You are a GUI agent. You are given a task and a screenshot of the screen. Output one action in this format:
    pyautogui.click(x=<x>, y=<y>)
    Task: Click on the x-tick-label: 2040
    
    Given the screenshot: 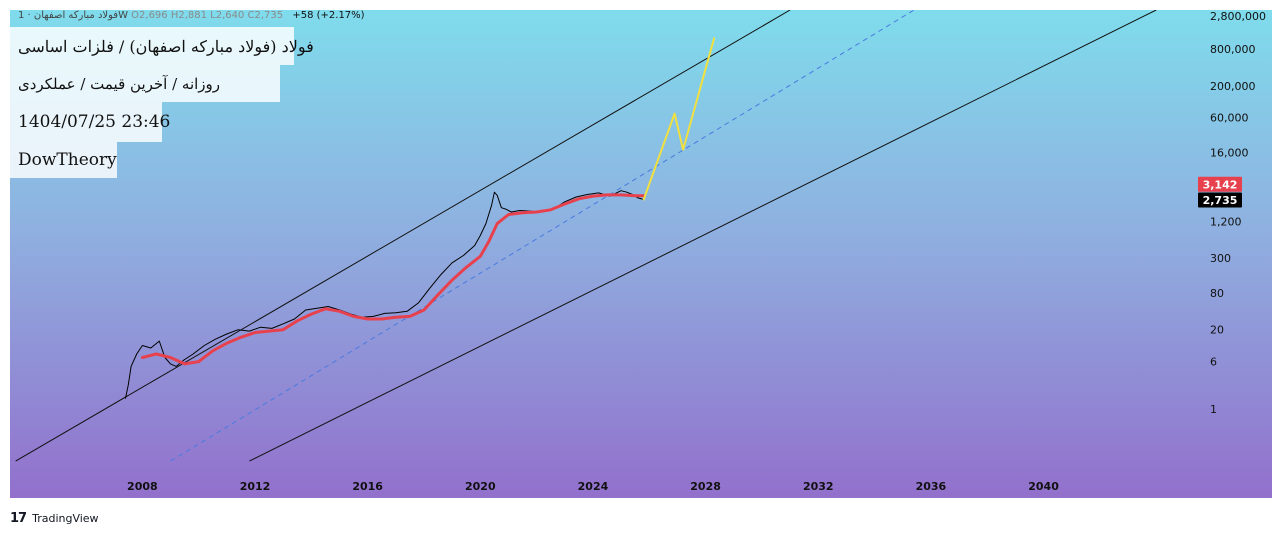 What is the action you would take?
    pyautogui.click(x=1043, y=486)
    